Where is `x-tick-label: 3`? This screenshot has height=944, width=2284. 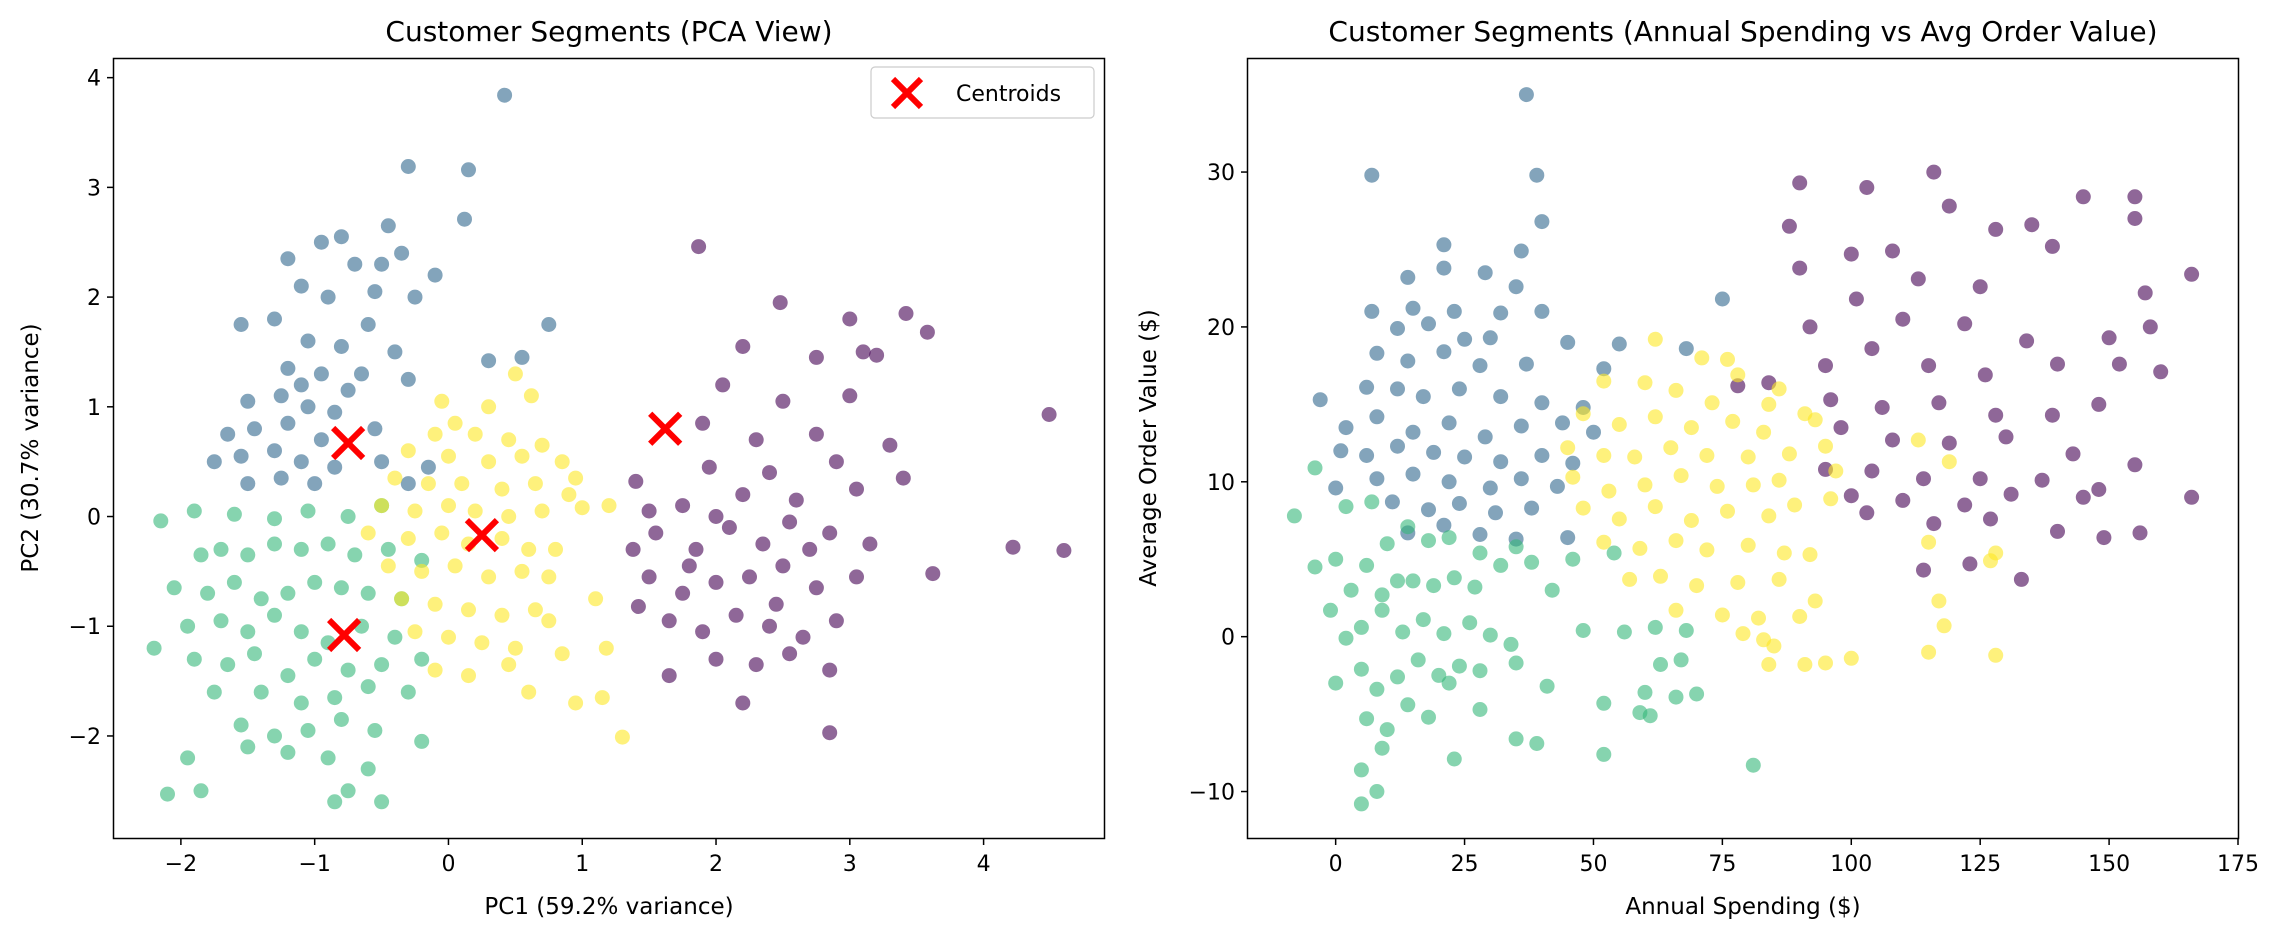
x-tick-label: 3 is located at coordinates (850, 864).